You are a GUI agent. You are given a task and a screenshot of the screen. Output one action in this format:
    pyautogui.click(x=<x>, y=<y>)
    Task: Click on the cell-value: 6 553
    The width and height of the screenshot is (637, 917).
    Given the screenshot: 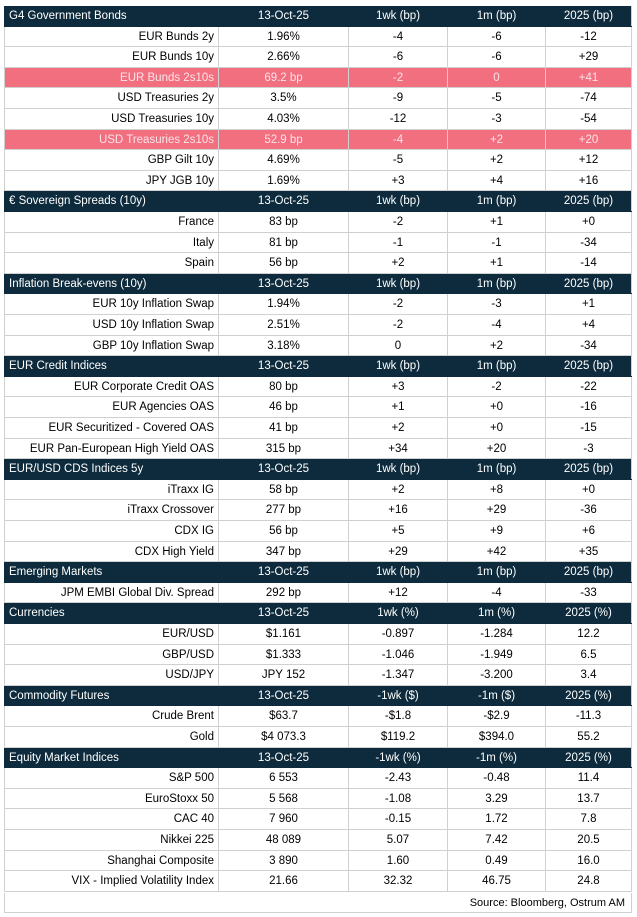 What is the action you would take?
    pyautogui.click(x=283, y=778)
    